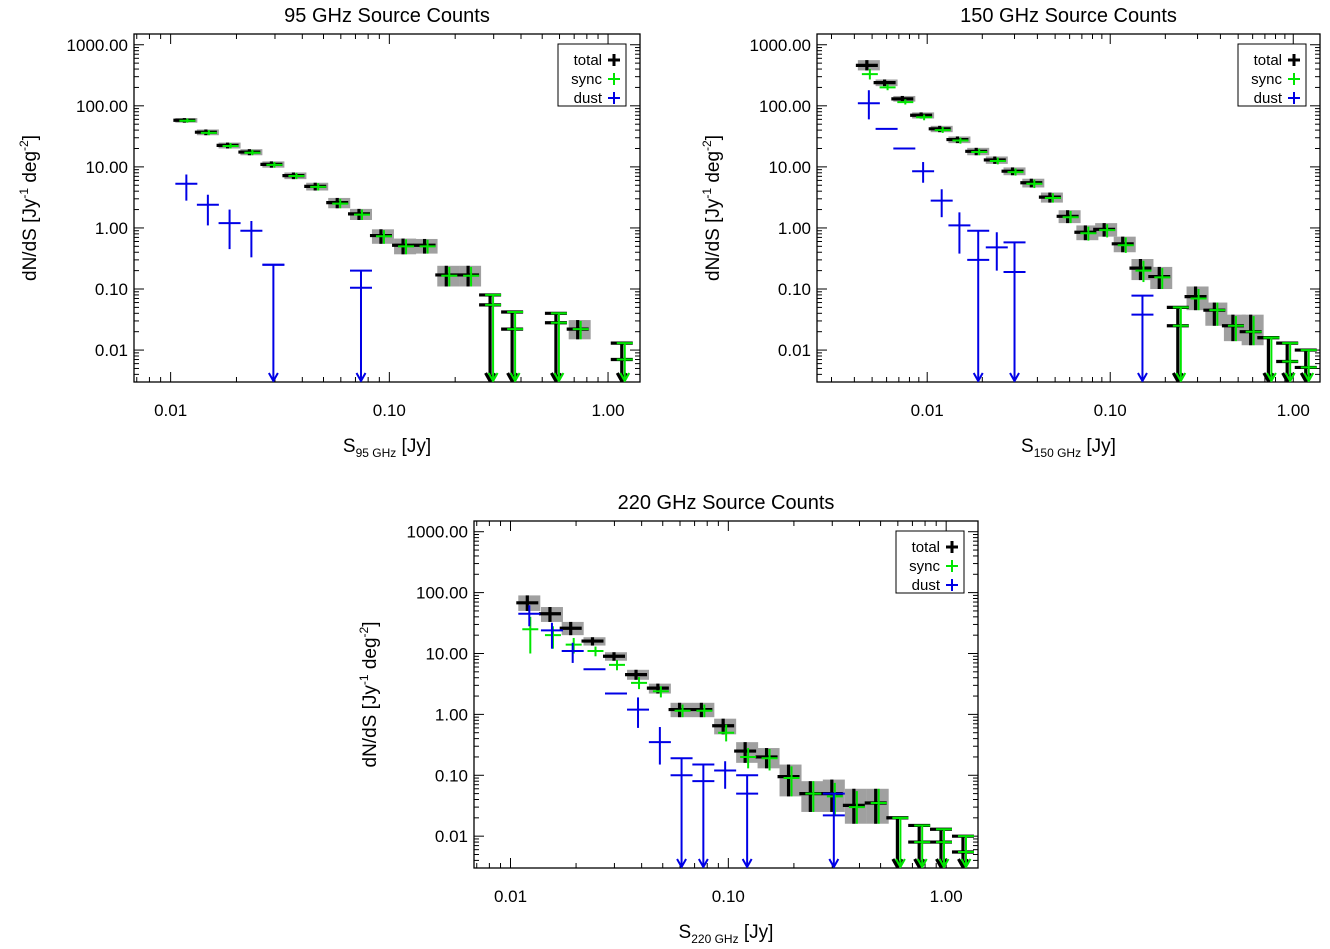  I want to click on x-axis-label-sub: 150 GHz, so click(1057, 453).